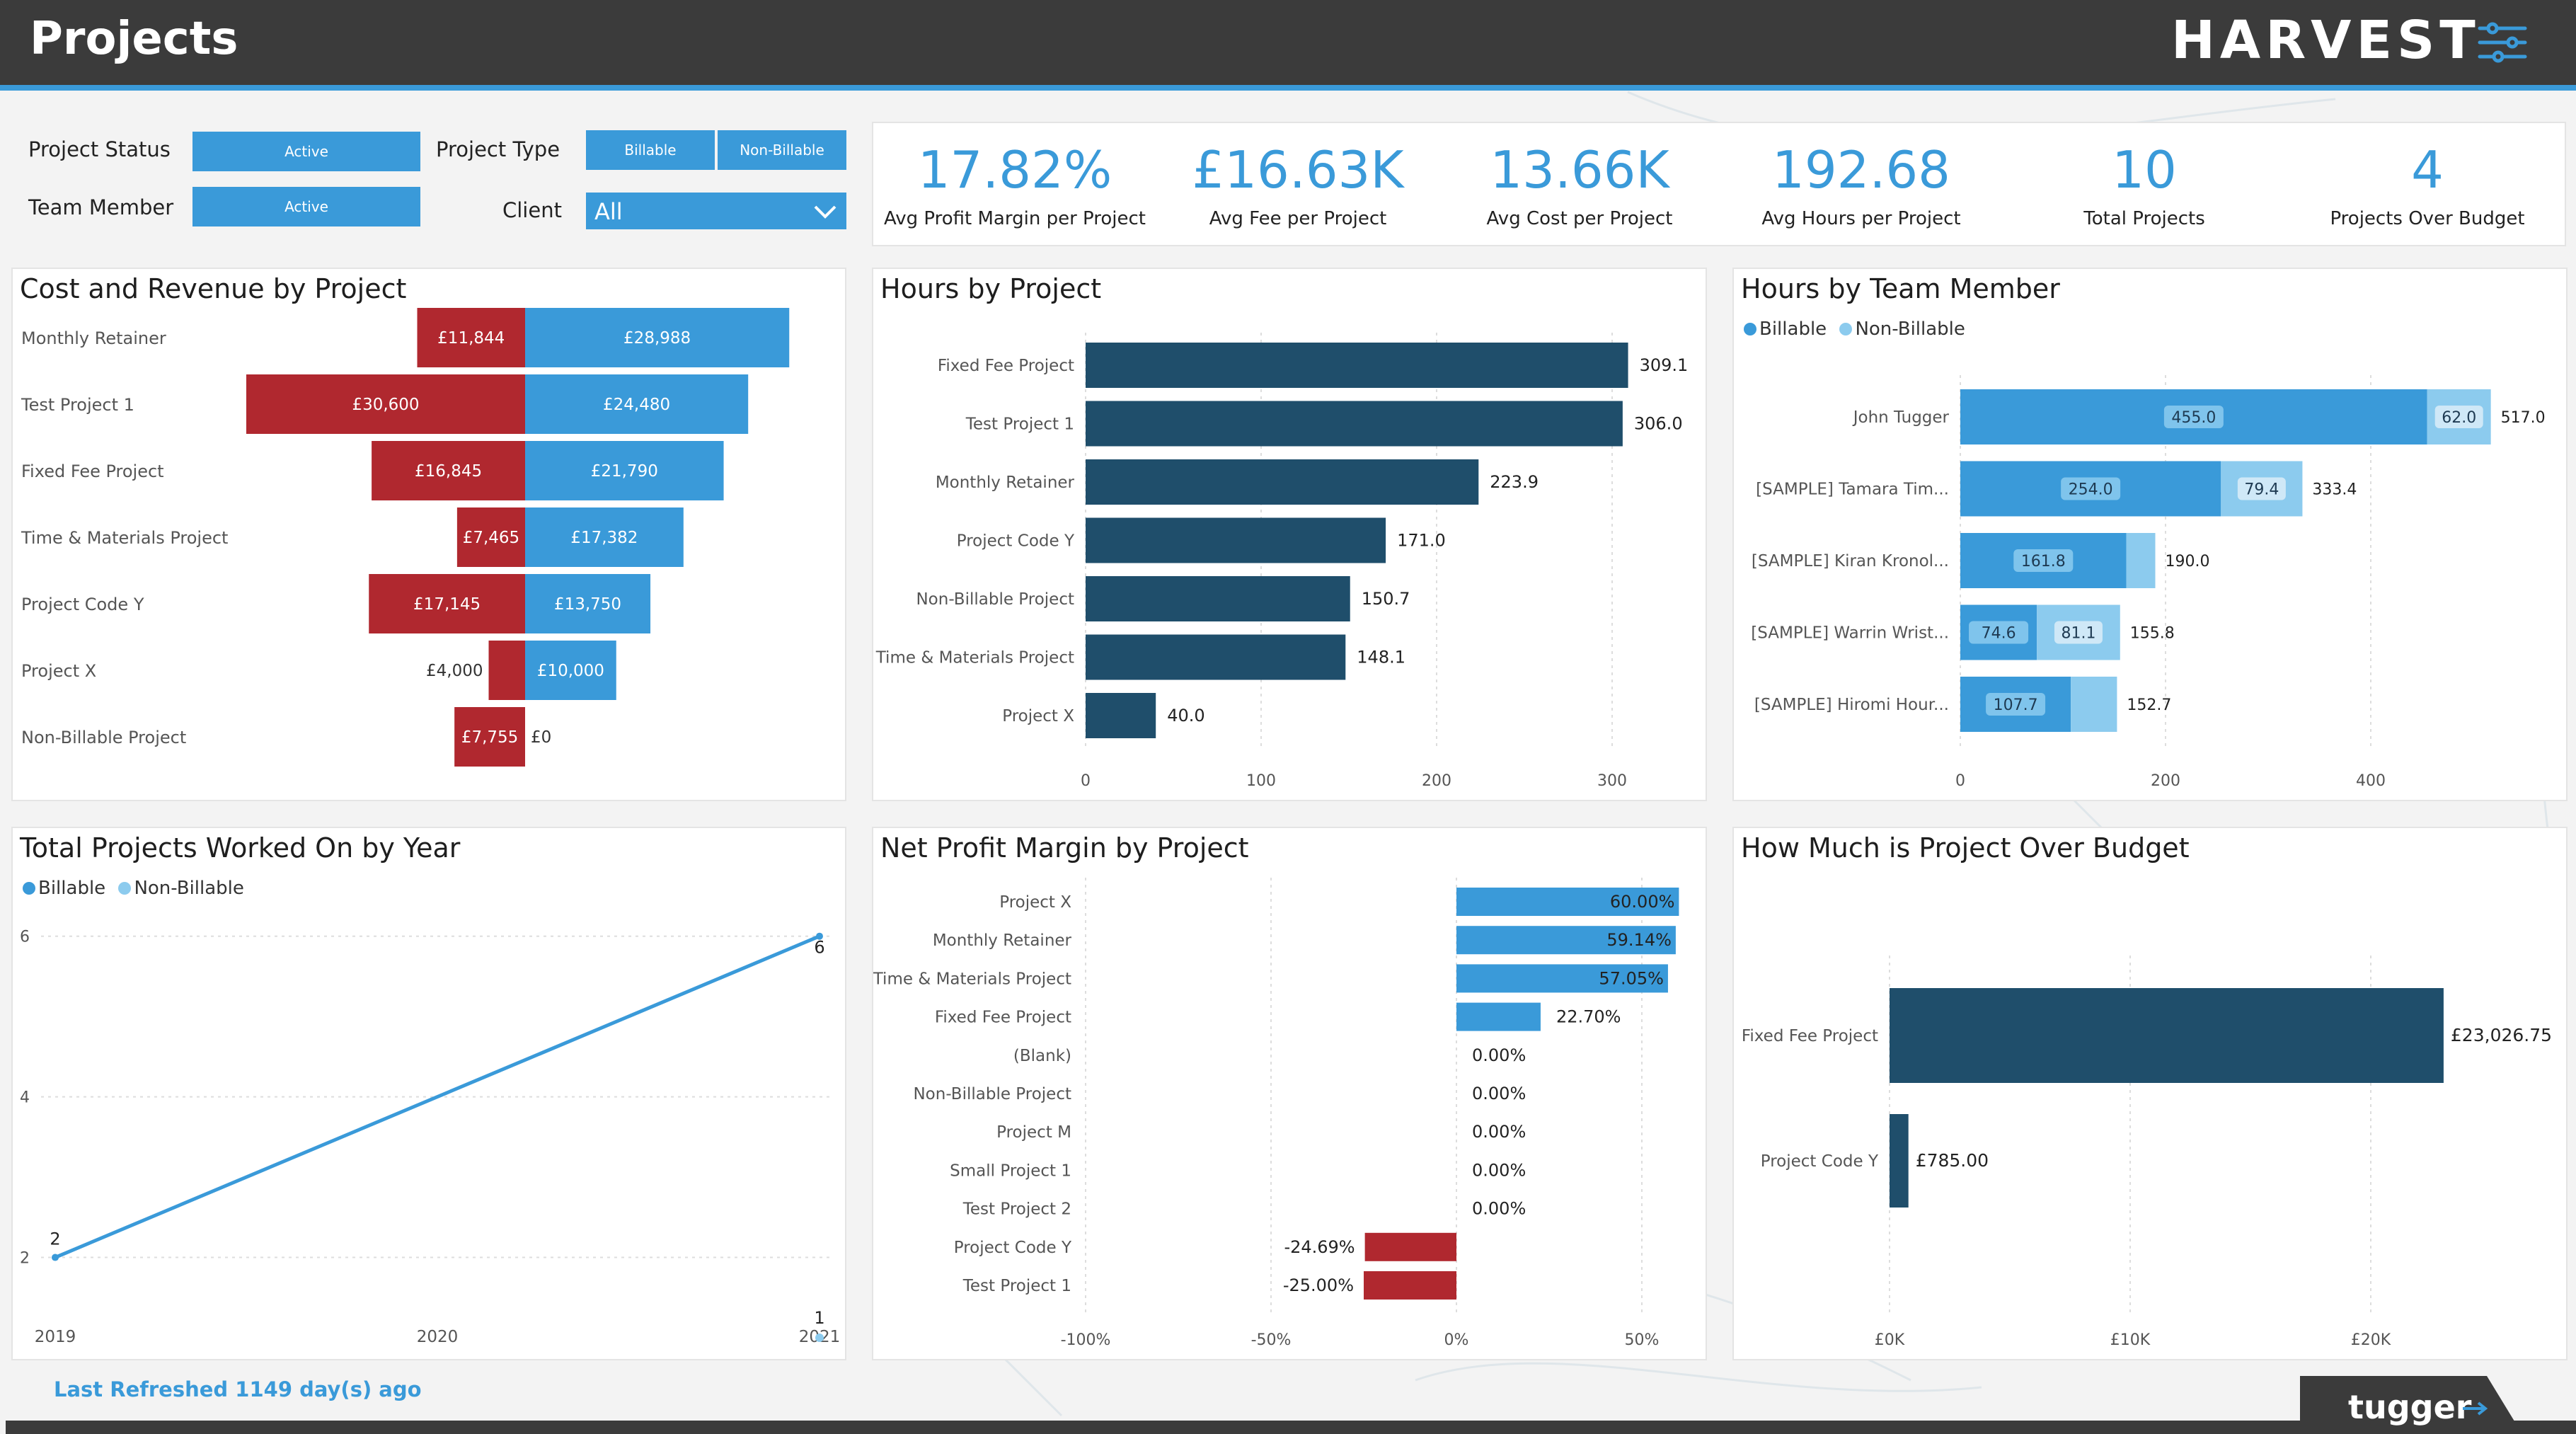  Describe the element at coordinates (56, 1337) in the screenshot. I see `x-tick-label: 2019` at that location.